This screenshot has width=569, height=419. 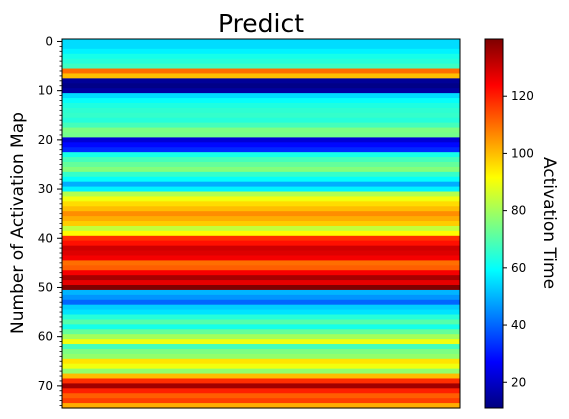 I want to click on y-tick-label: 0, so click(x=49, y=41).